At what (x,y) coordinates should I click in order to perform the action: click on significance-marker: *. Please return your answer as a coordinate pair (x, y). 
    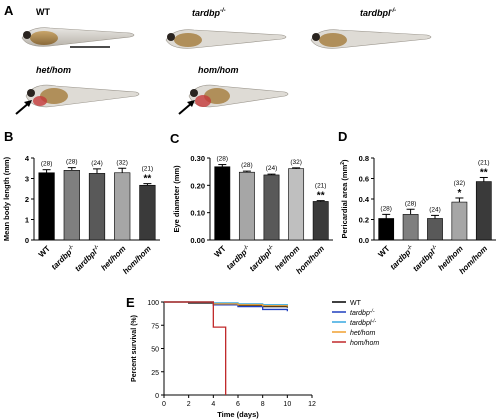
    Looking at the image, I should click on (459, 193).